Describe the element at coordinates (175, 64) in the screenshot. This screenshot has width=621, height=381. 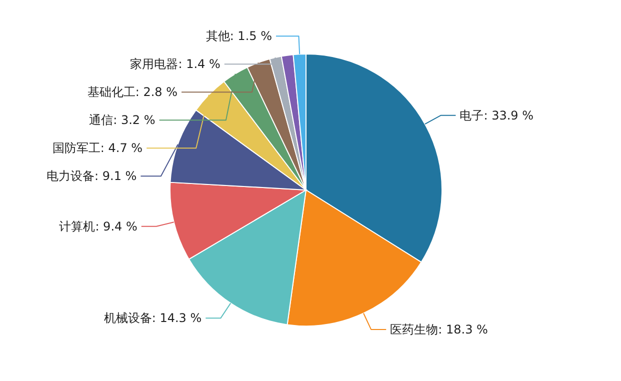
I see `slice-label: 家用电器: 1.4 %` at that location.